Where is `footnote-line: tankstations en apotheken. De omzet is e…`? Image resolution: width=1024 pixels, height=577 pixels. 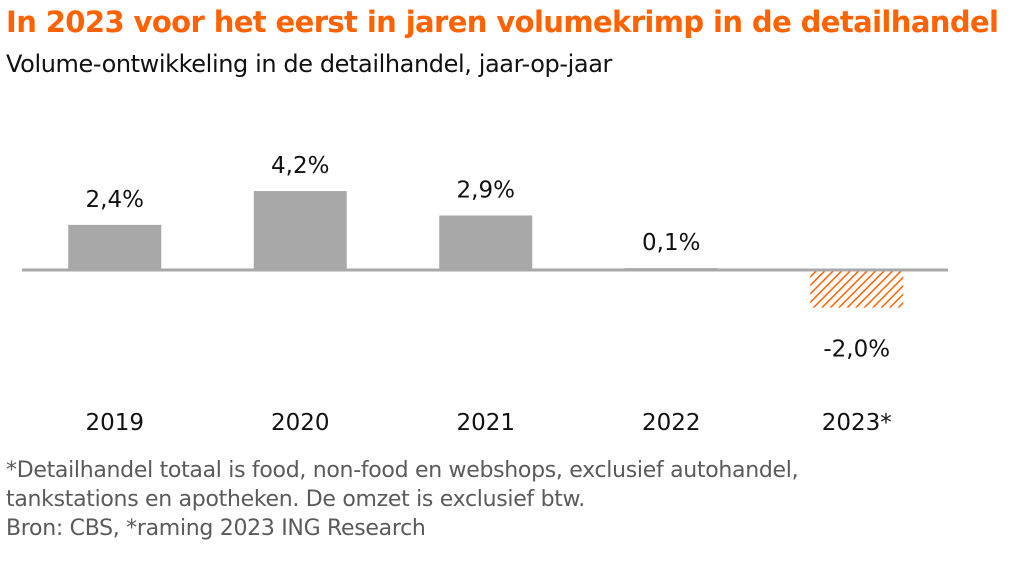
footnote-line: tankstations en apotheken. De omzet is e… is located at coordinates (295, 499).